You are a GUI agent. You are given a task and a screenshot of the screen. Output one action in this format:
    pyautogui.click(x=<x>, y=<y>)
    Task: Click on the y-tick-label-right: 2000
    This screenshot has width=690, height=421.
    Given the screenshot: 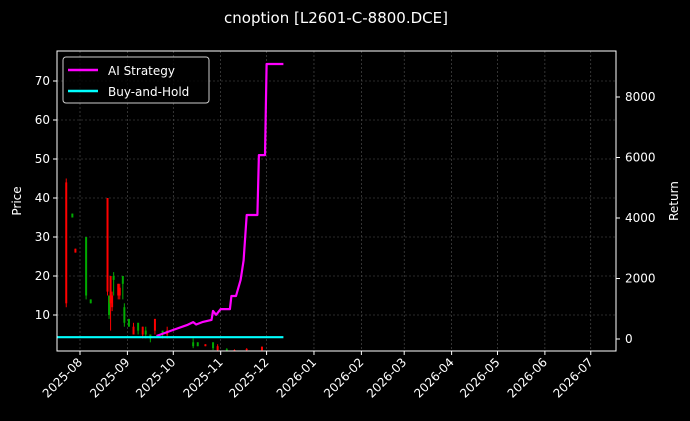 What is the action you would take?
    pyautogui.click(x=640, y=279)
    